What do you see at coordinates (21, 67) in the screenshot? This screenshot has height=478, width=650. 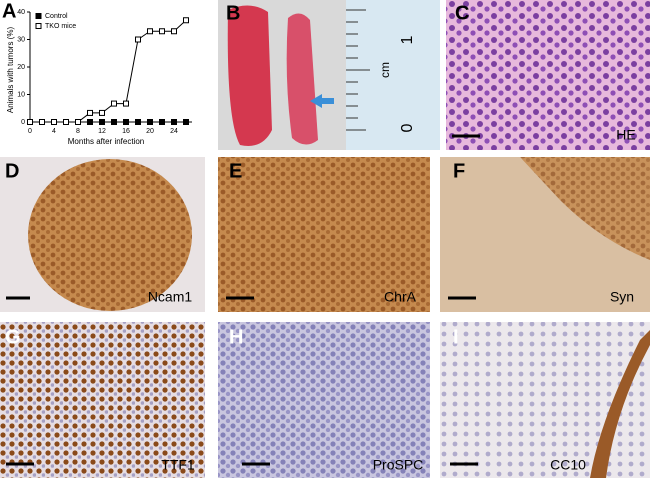 I see `y-tick-label: 20` at bounding box center [21, 67].